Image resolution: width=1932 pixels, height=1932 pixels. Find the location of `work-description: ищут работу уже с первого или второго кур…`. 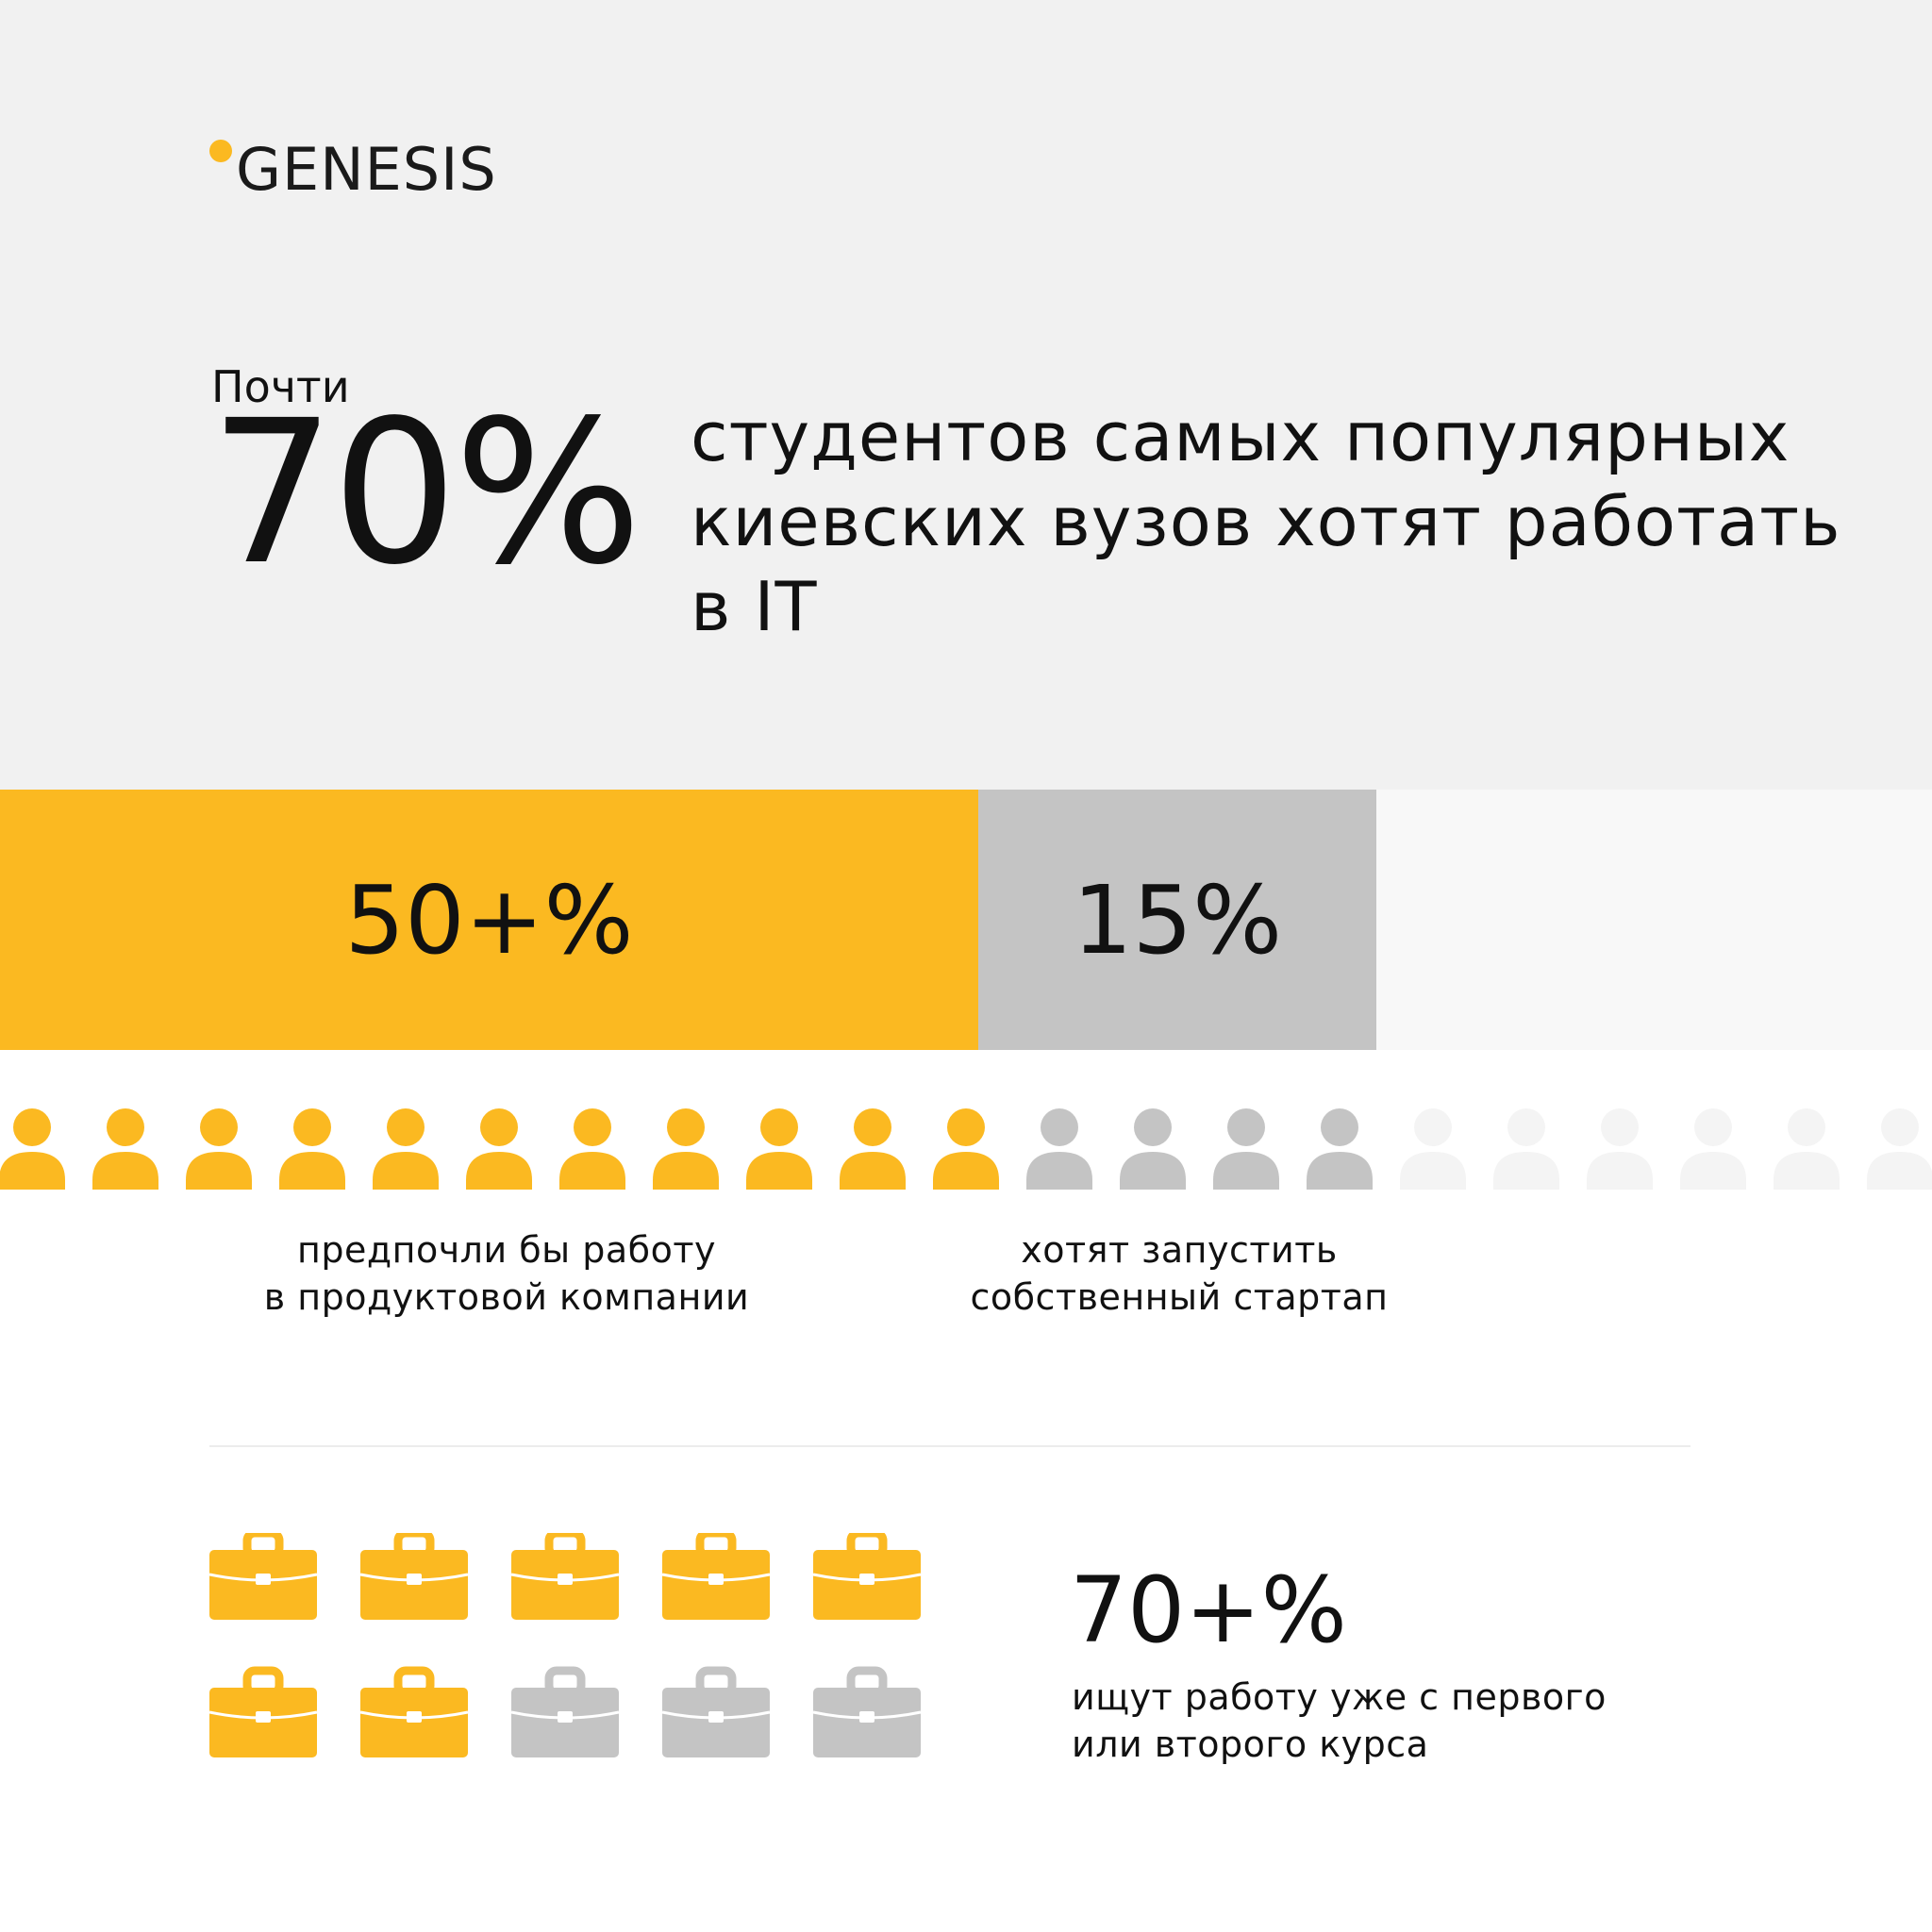

work-description: ищут работу уже с первого или второго кур… is located at coordinates (1402, 1721).